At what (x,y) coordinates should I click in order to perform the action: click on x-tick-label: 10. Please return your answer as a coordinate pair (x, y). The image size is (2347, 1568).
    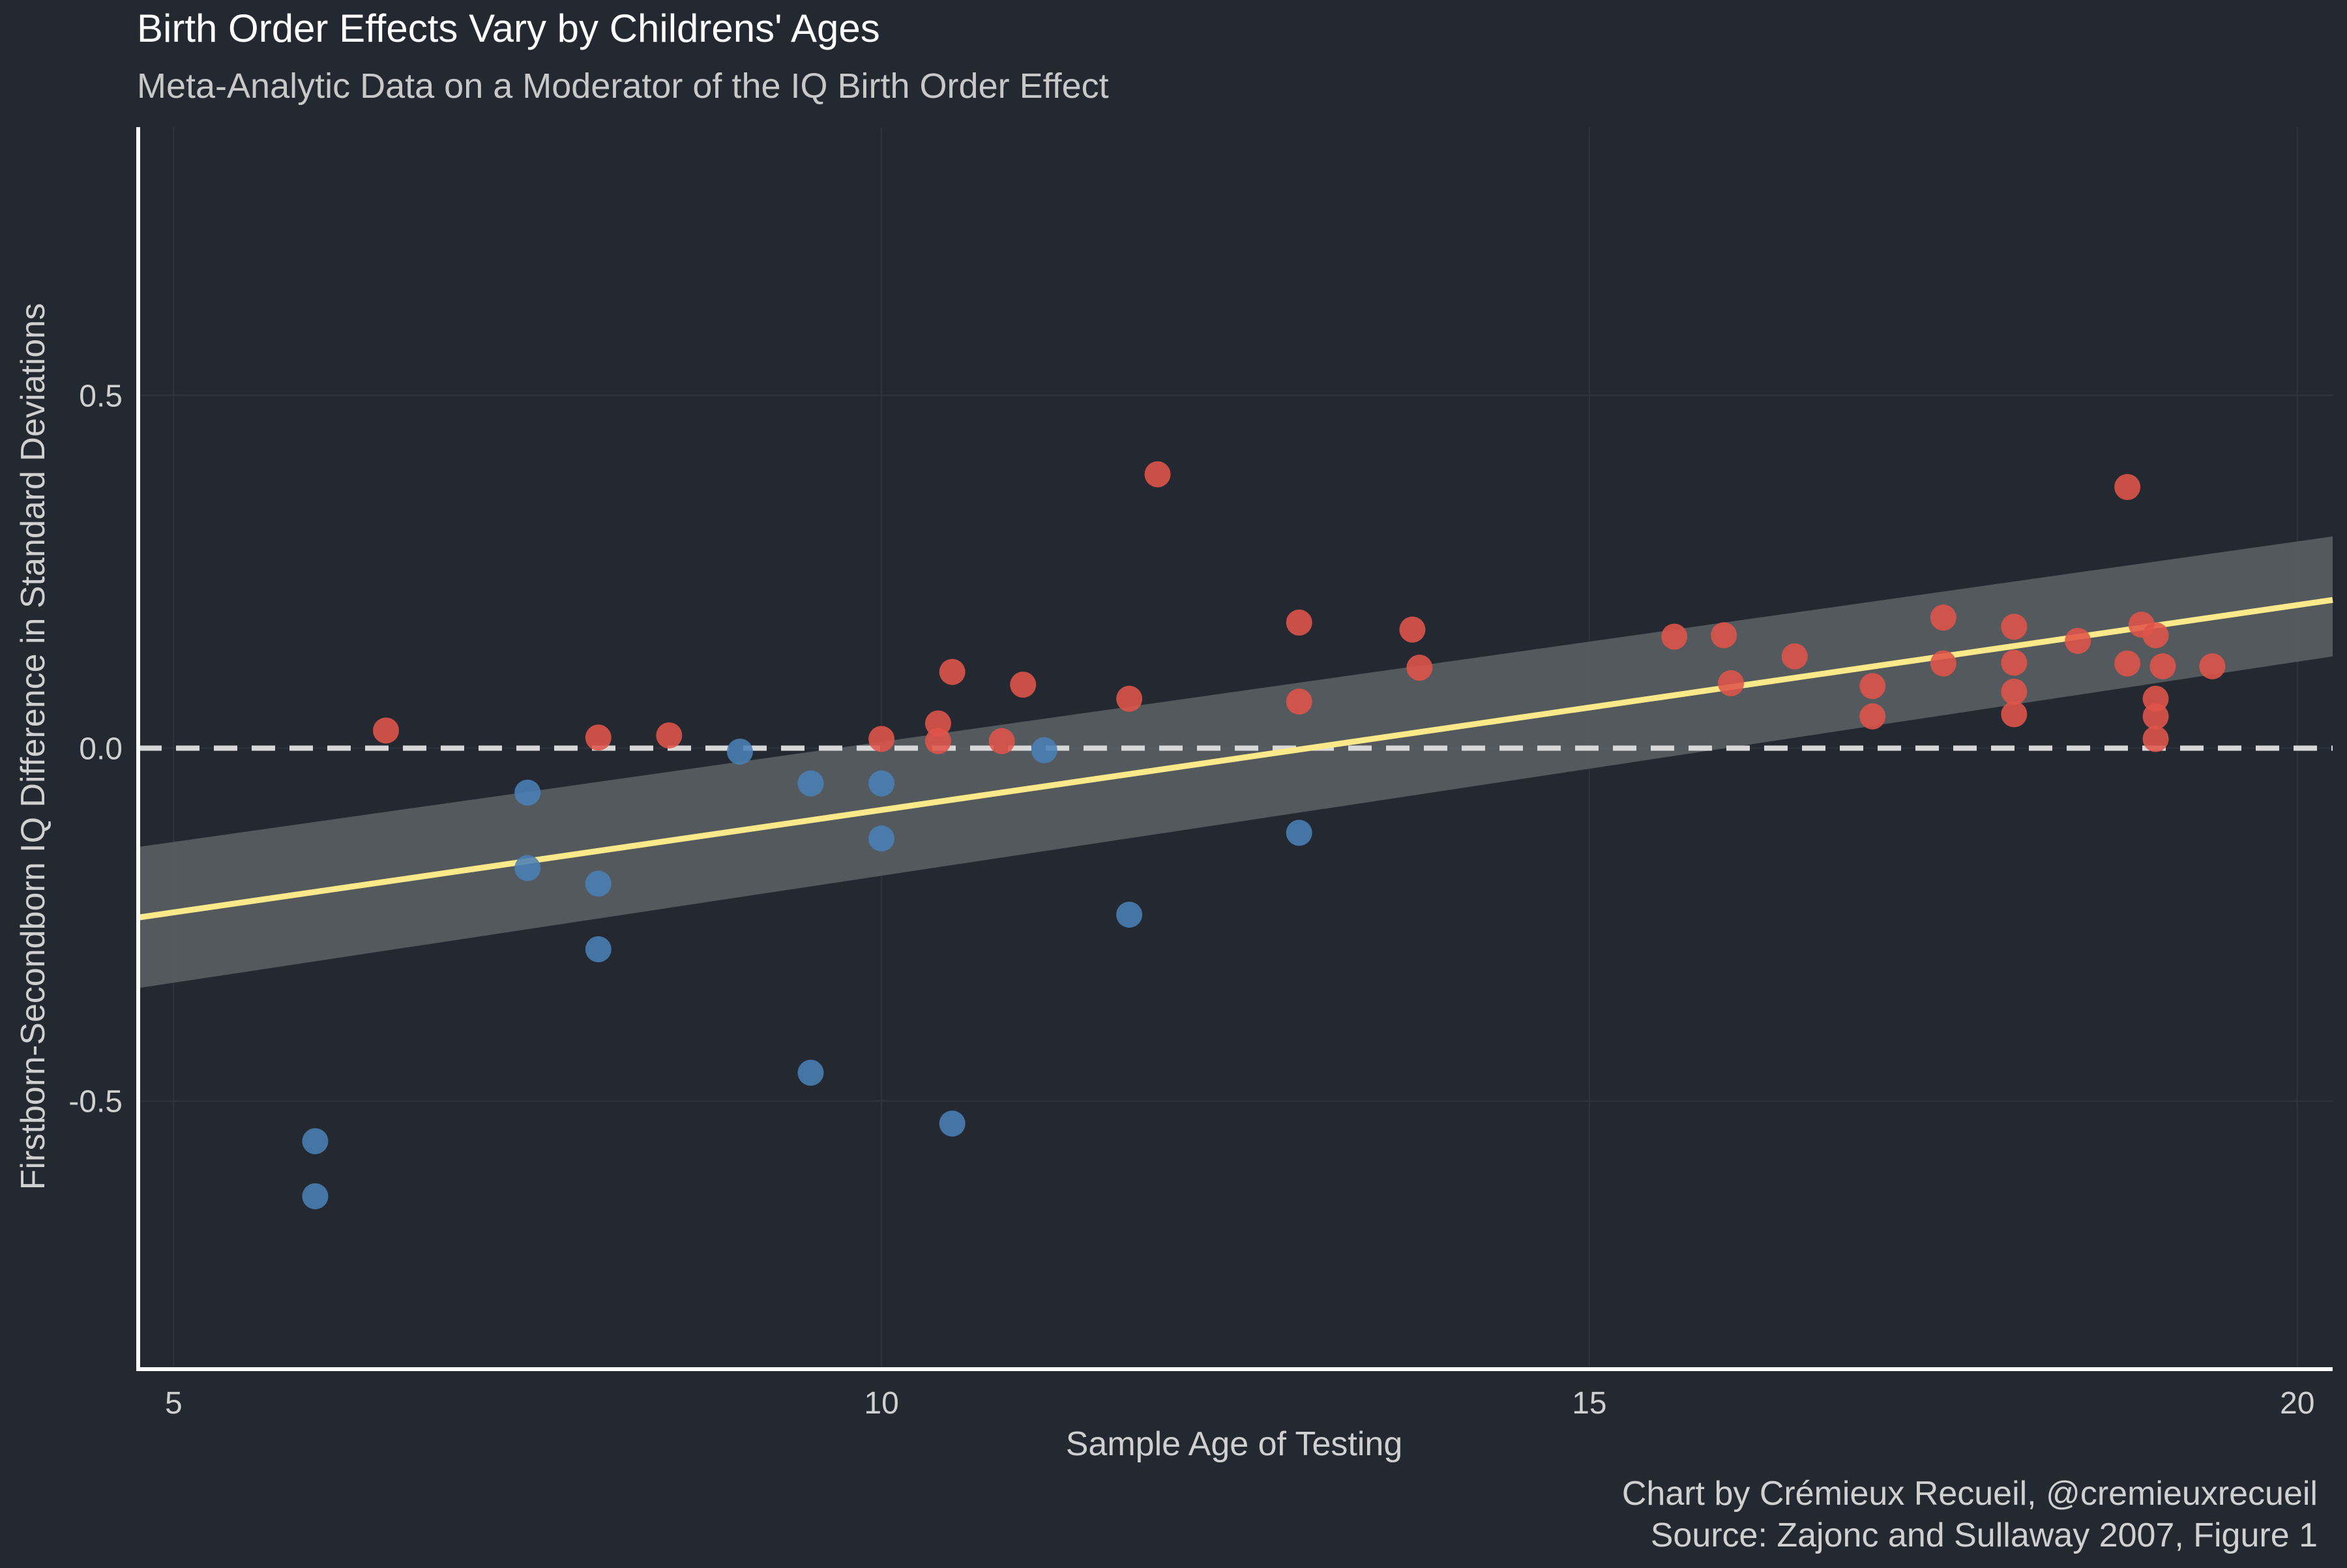
    Looking at the image, I should click on (881, 1404).